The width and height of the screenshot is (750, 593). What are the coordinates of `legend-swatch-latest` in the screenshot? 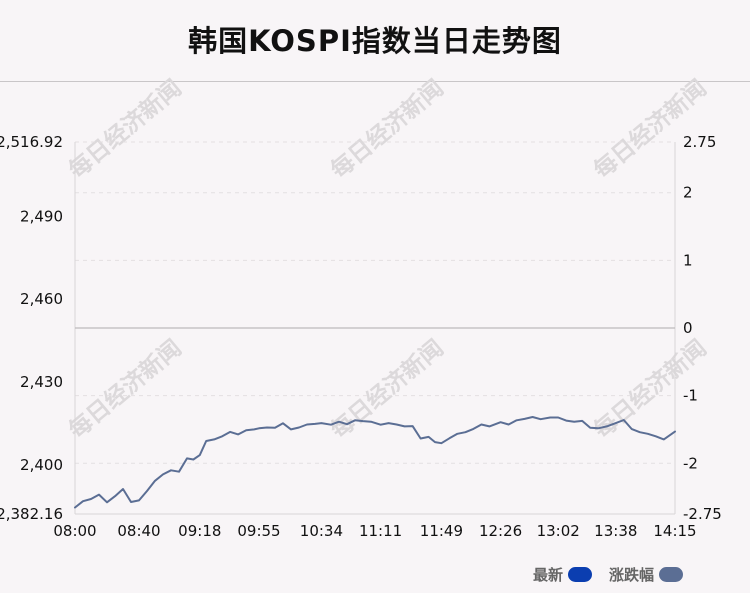 It's located at (580, 574).